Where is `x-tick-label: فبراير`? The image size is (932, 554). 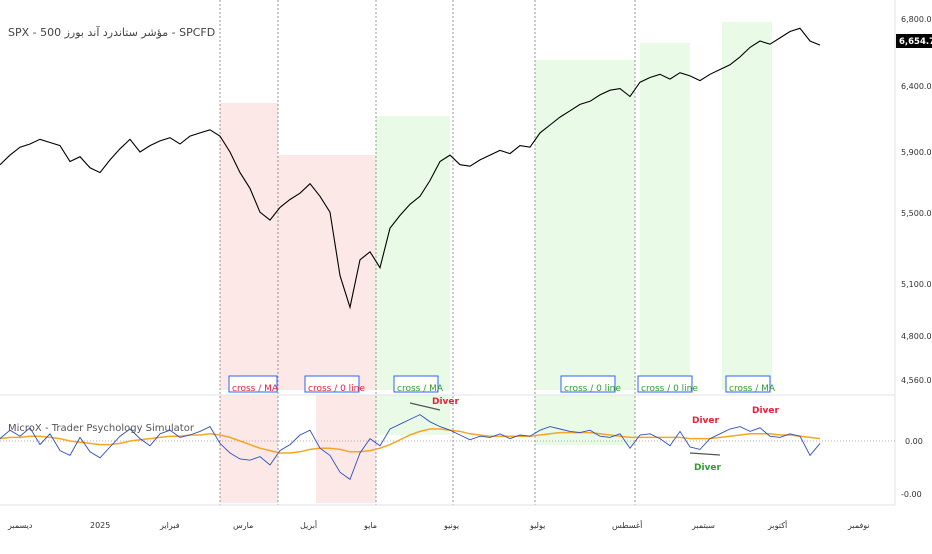
x-tick-label: فبراير is located at coordinates (169, 525).